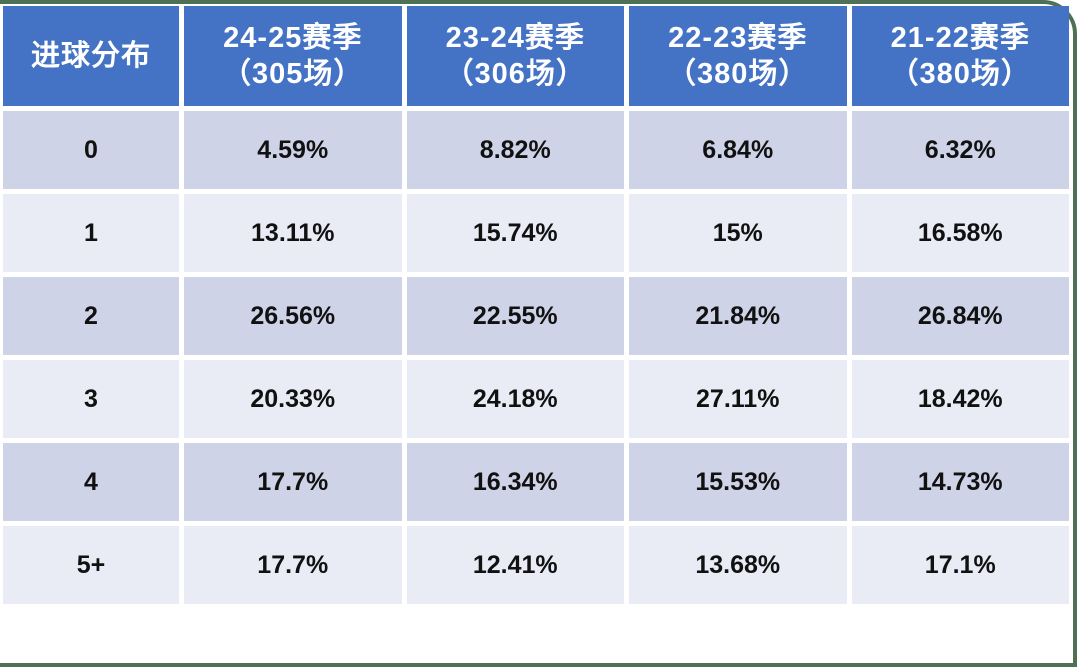  I want to click on season-matches: （306场）, so click(515, 74).